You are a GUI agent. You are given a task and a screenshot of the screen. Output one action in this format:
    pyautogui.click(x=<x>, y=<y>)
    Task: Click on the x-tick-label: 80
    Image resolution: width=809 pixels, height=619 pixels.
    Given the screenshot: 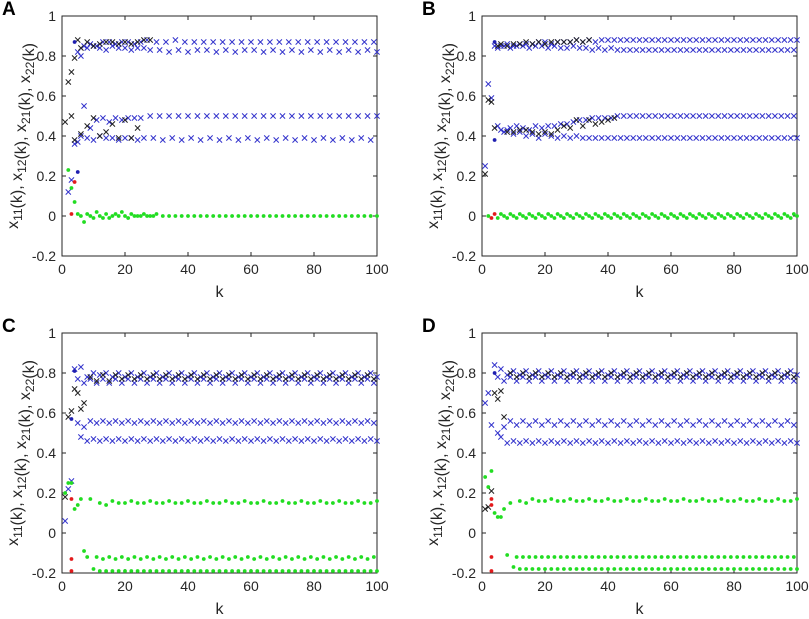 What is the action you would take?
    pyautogui.click(x=734, y=269)
    